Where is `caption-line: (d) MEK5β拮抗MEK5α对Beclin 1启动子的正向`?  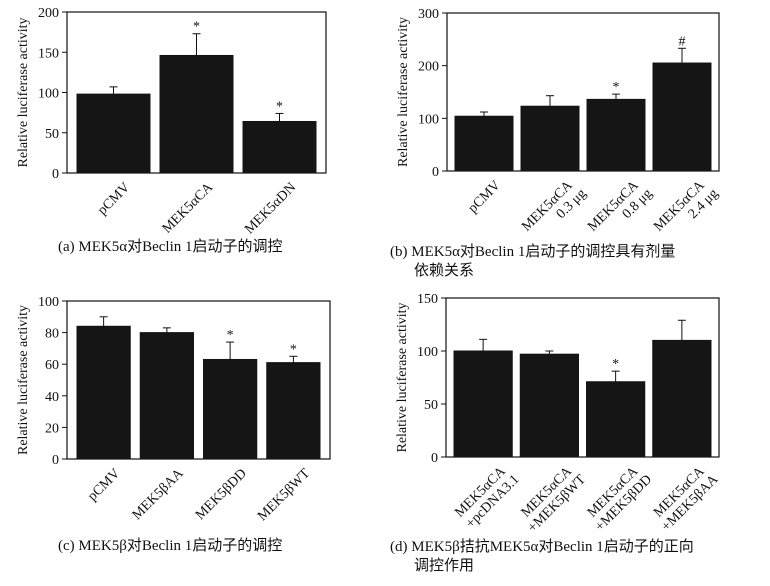
caption-line: (d) MEK5β拮抗MEK5α对Beclin 1启动子的正向 is located at coordinates (542, 547).